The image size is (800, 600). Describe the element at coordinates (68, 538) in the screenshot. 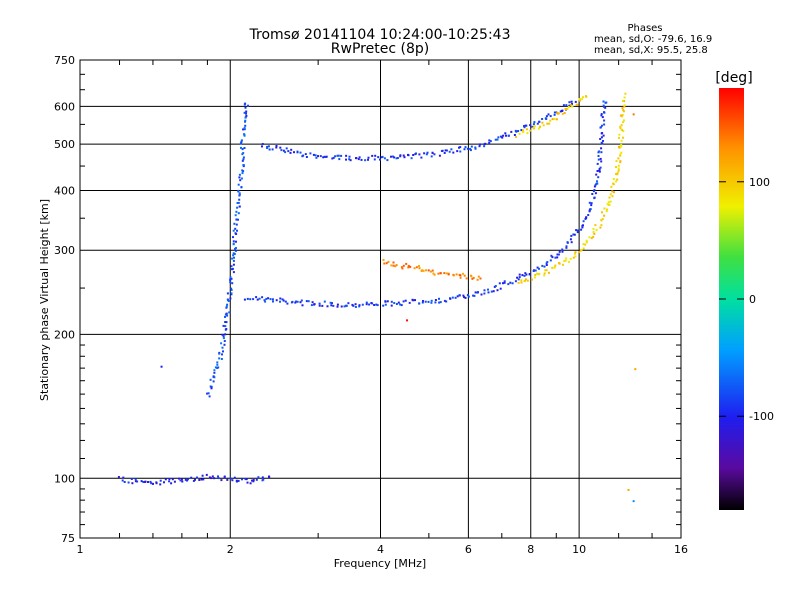

I see `y-tick-label: 75` at that location.